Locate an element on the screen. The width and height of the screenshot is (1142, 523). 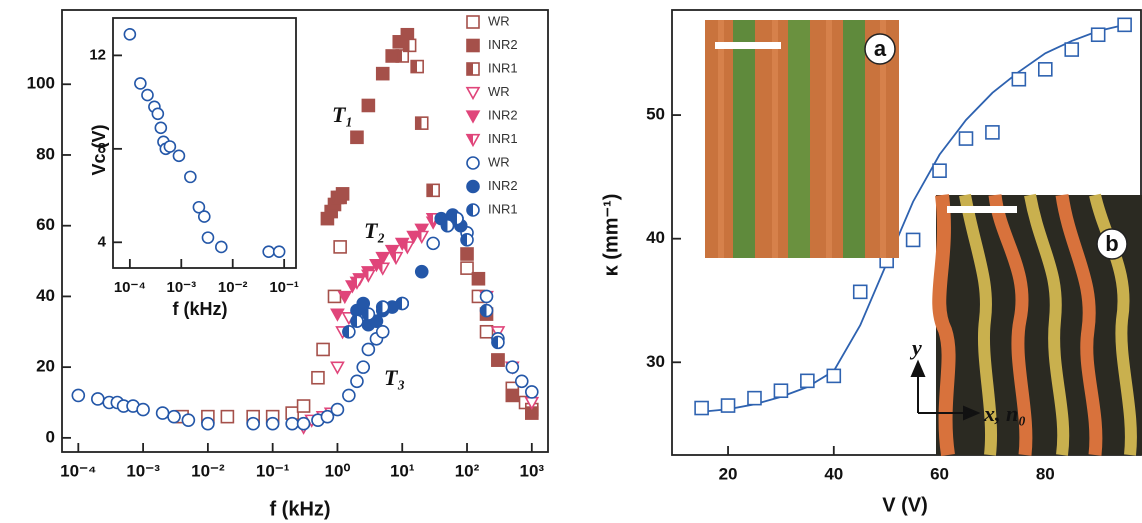
y-tick-label: 20 is located at coordinates (45, 366).